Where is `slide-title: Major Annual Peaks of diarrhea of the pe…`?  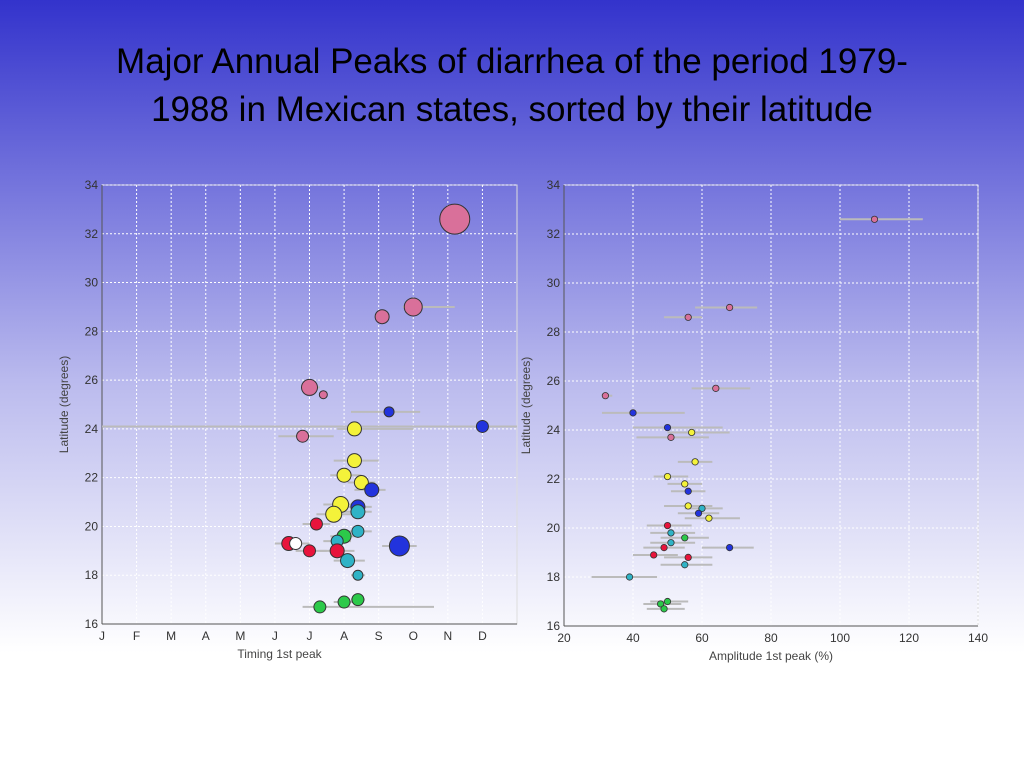
slide-title: Major Annual Peaks of diarrhea of the pe… is located at coordinates (512, 86).